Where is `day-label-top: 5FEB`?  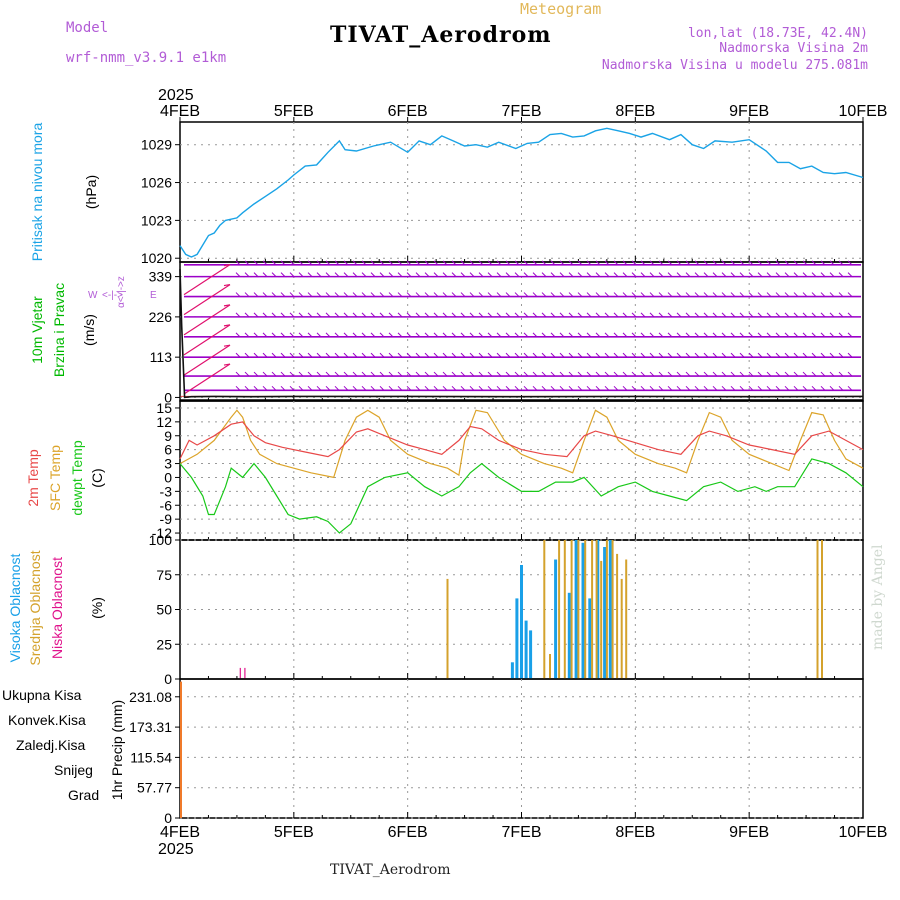 day-label-top: 5FEB is located at coordinates (294, 111).